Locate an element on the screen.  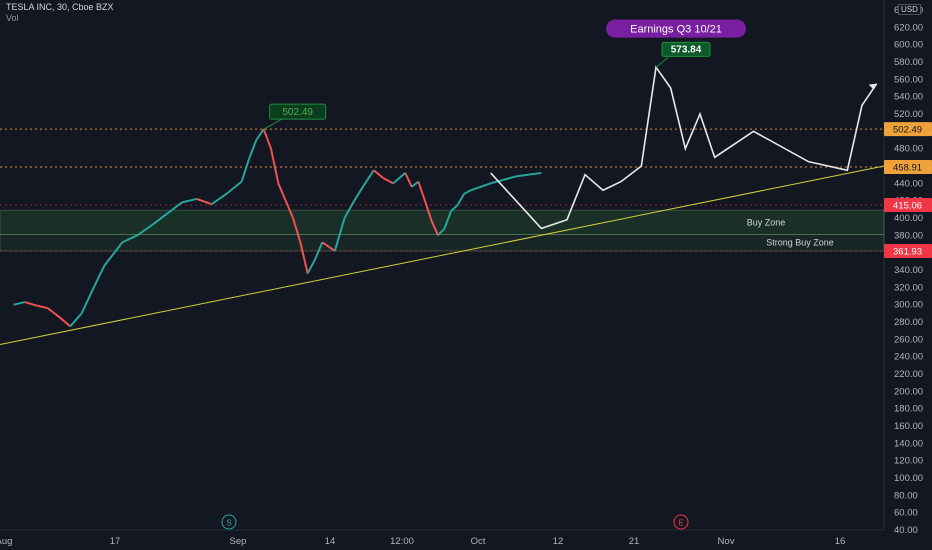
currency-label: USD is located at coordinates (909, 9).